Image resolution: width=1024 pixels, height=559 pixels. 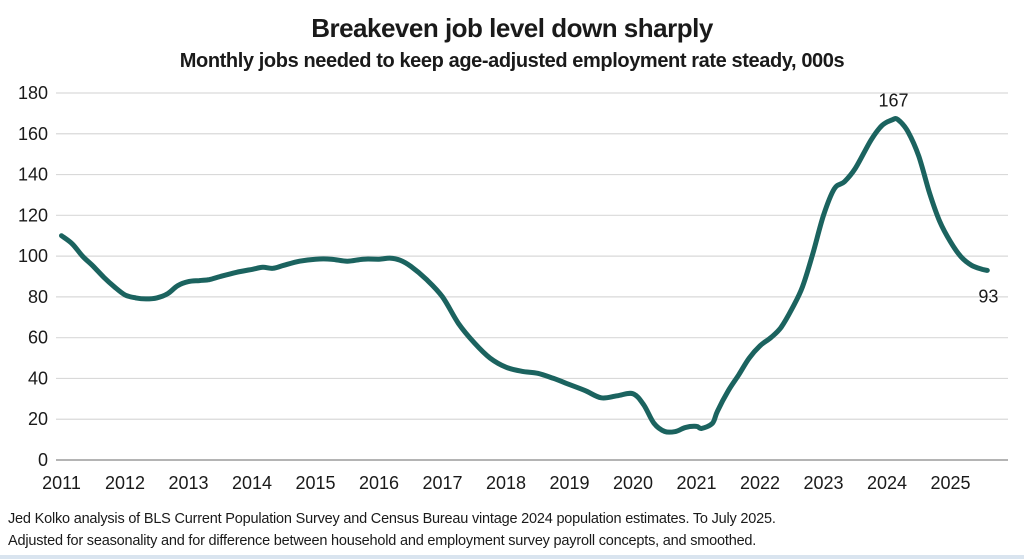 What do you see at coordinates (33, 93) in the screenshot?
I see `y-tick-label: 180` at bounding box center [33, 93].